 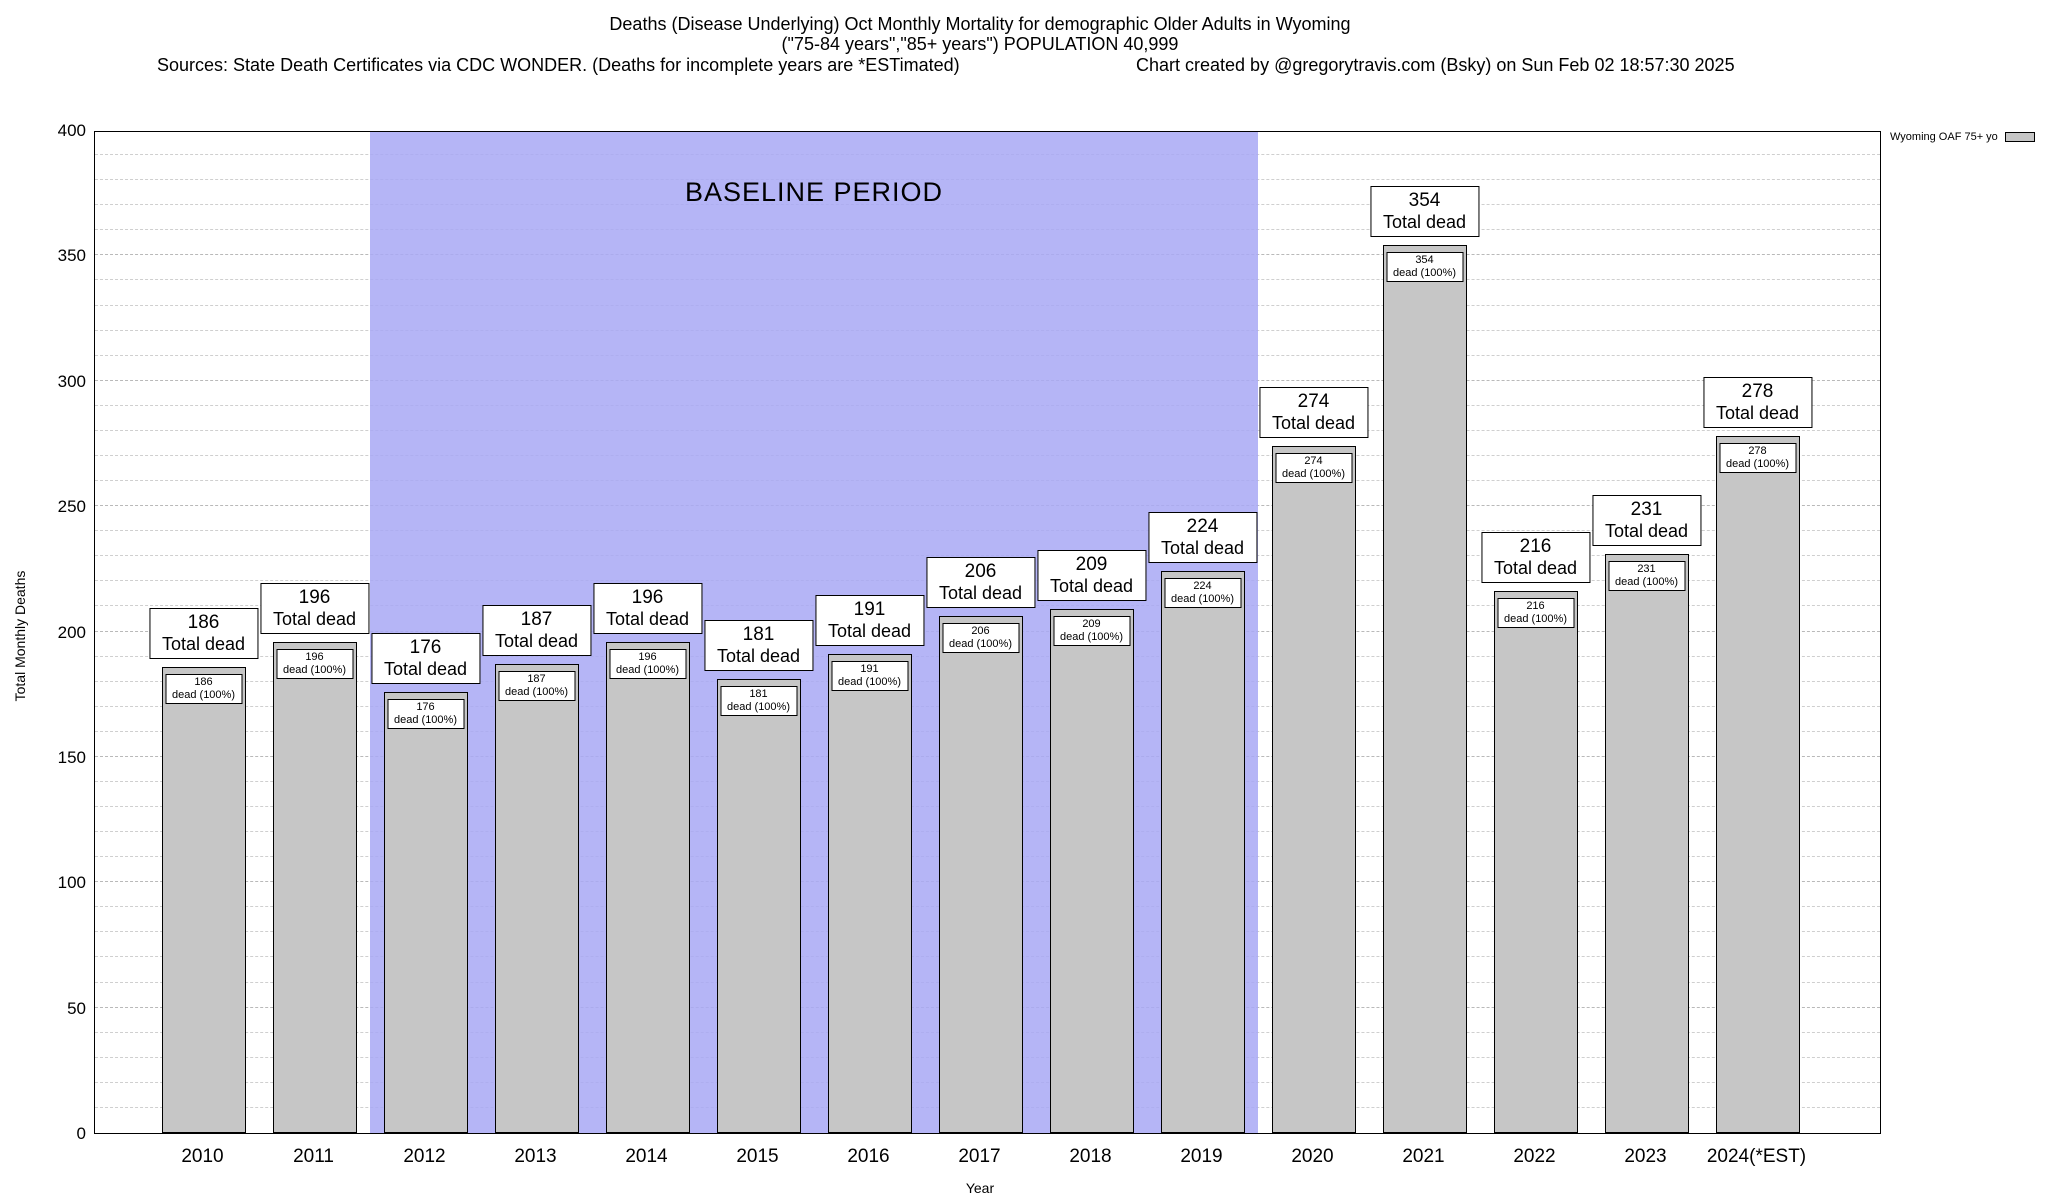 I want to click on bar-total-label: 231 Total dead, so click(x=1646, y=520).